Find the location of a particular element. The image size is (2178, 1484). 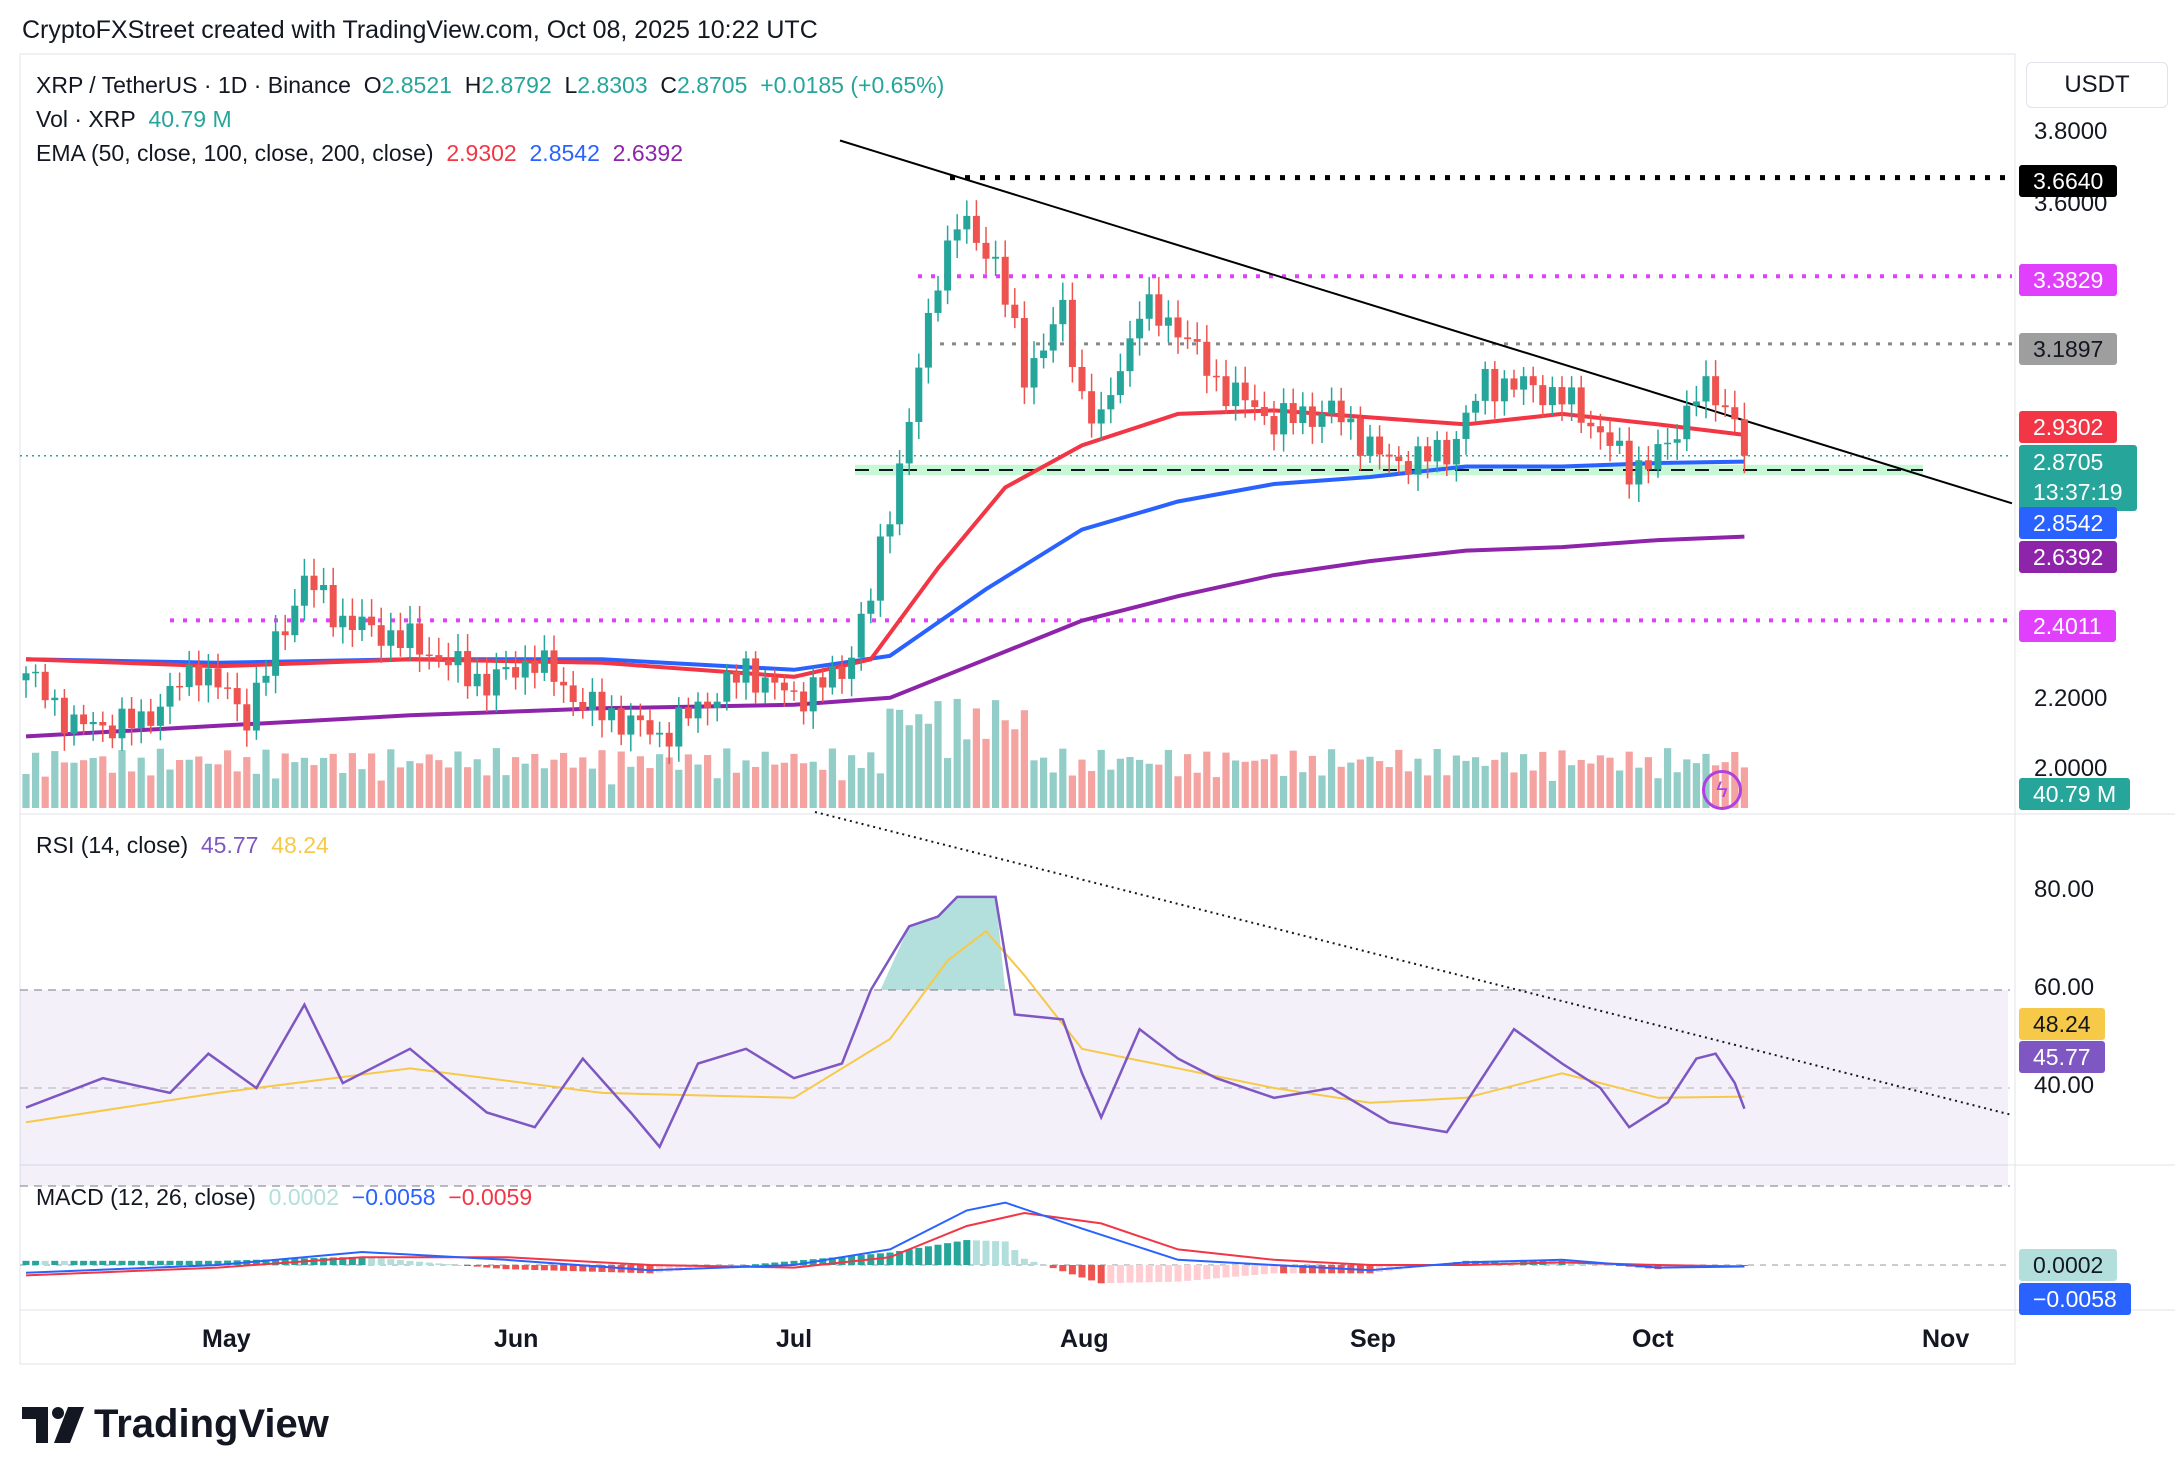

rsi-label: RSI (14, close) is located at coordinates (112, 845).